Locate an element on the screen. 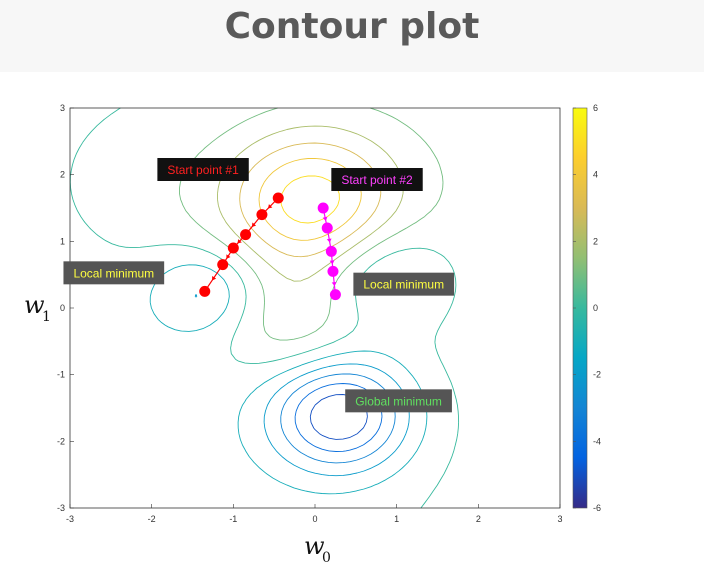 This screenshot has height=583, width=704. annotation-box: Start point #2 is located at coordinates (377, 179).